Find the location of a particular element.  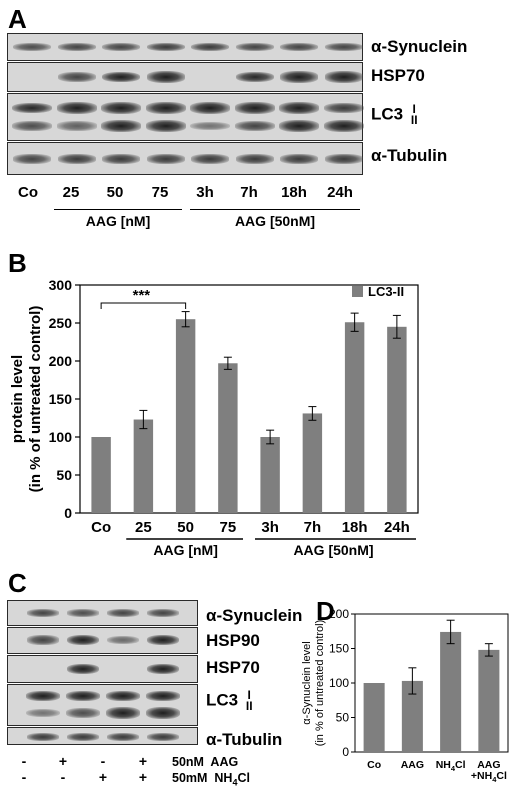

y-tick-label: 300 is located at coordinates (61, 285).